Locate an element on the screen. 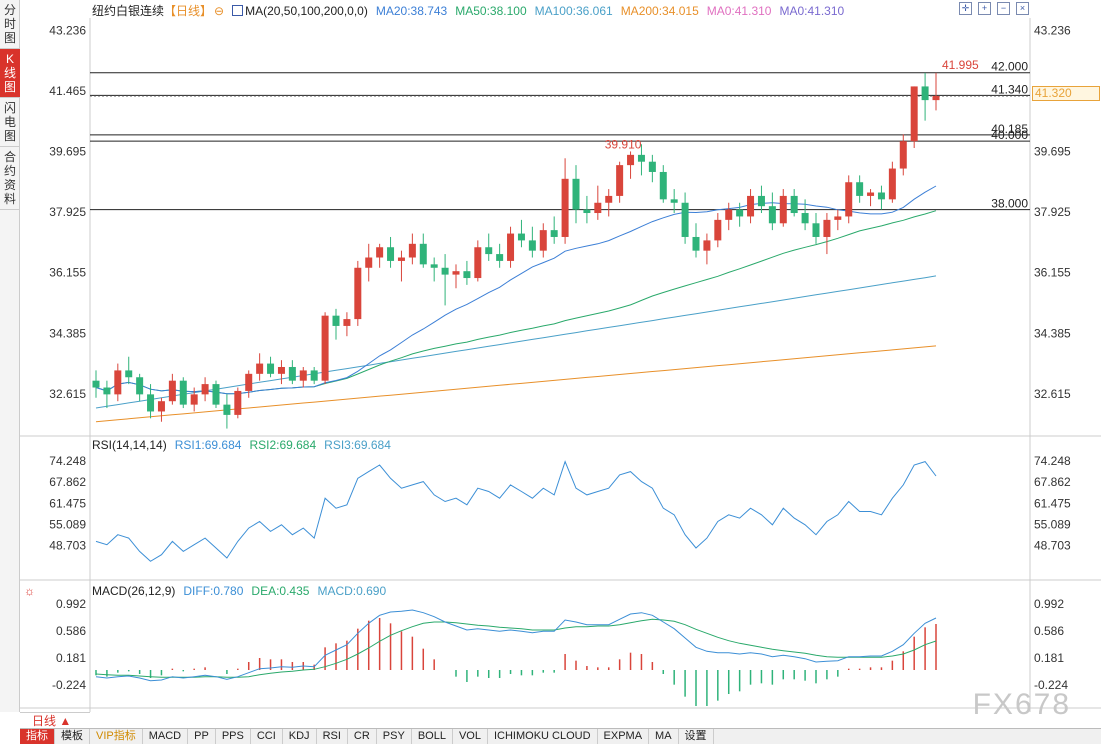  high-annotation: 41.995 is located at coordinates (960, 65).